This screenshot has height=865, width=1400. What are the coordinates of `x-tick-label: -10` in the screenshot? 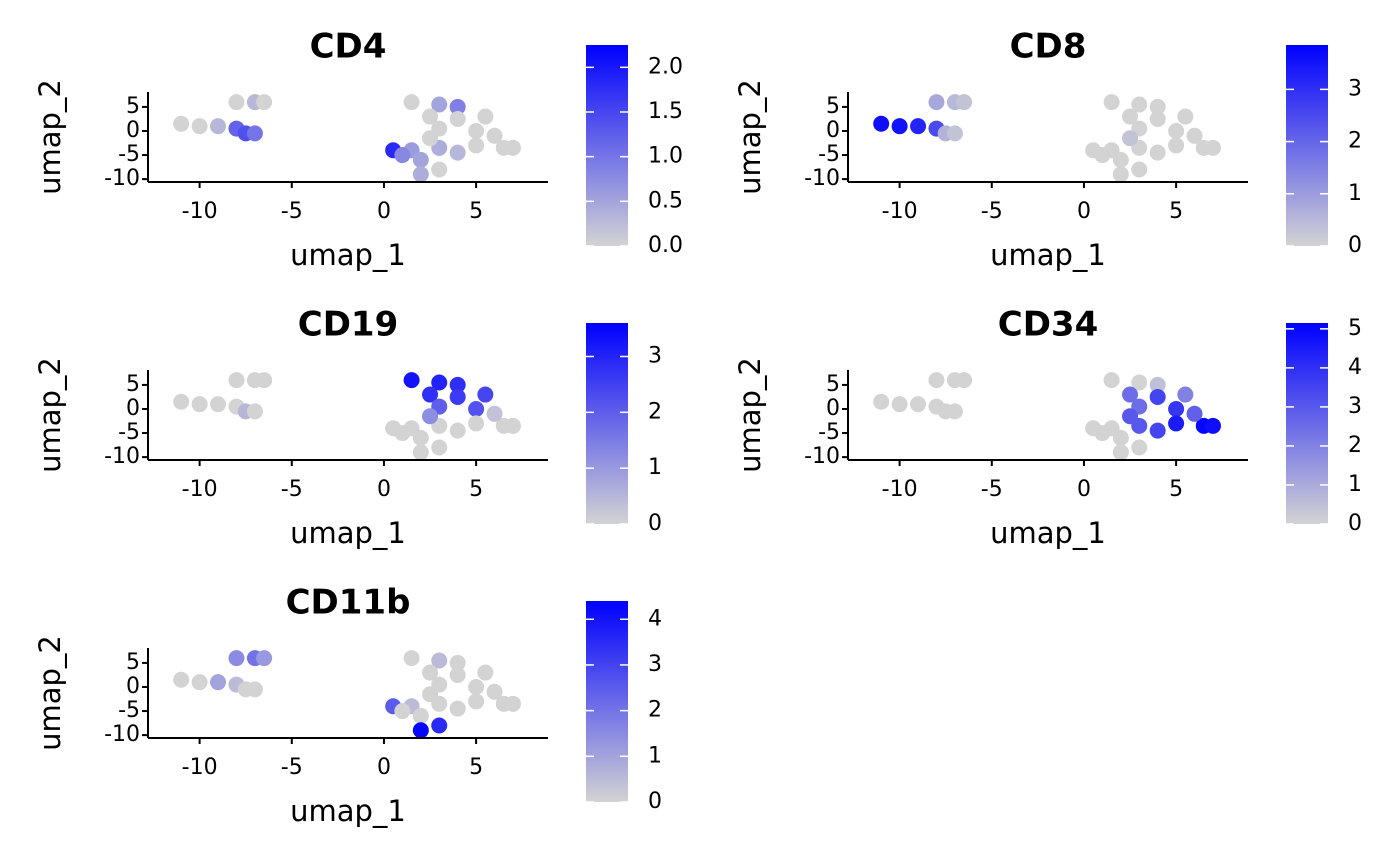 It's located at (900, 489).